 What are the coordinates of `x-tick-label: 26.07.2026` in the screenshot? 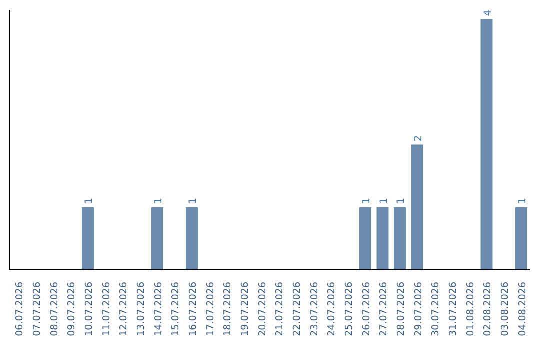 It's located at (366, 309).